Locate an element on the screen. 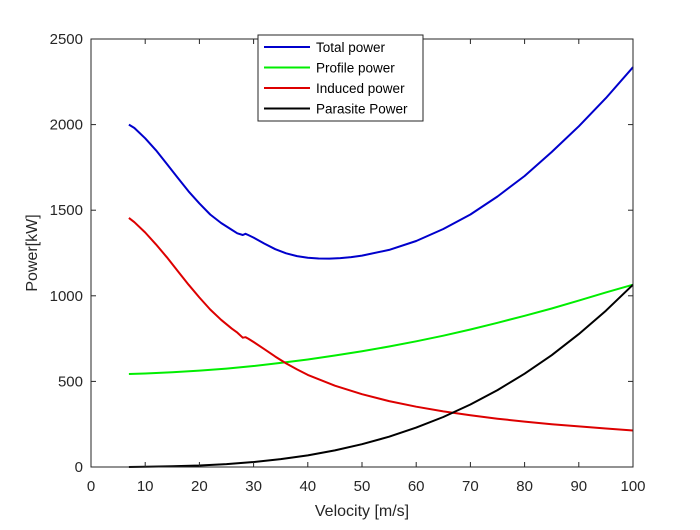 The width and height of the screenshot is (700, 530). y-tick-label: 1000 is located at coordinates (66, 296).